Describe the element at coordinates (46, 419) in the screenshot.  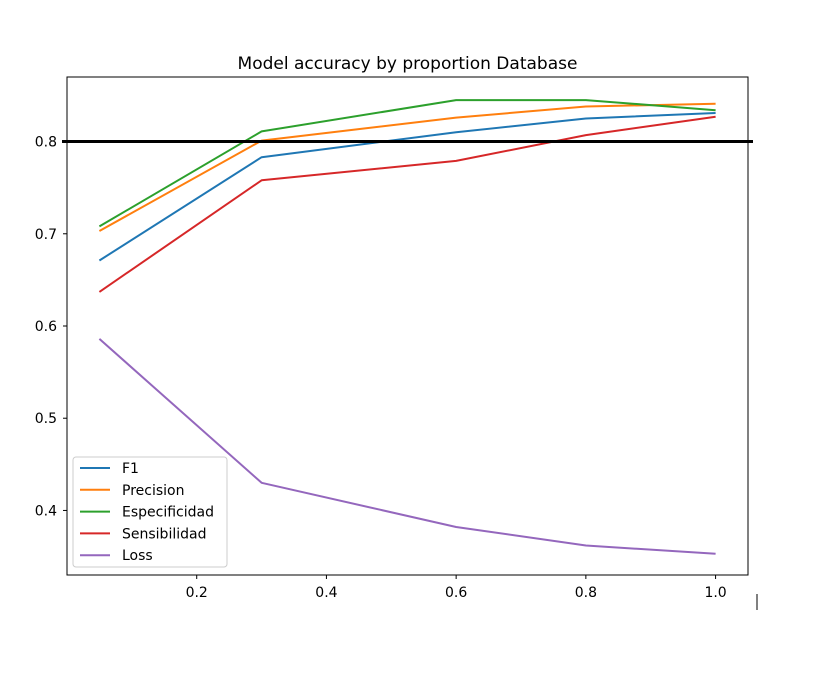
I see `y-tick-label: 0.5` at that location.